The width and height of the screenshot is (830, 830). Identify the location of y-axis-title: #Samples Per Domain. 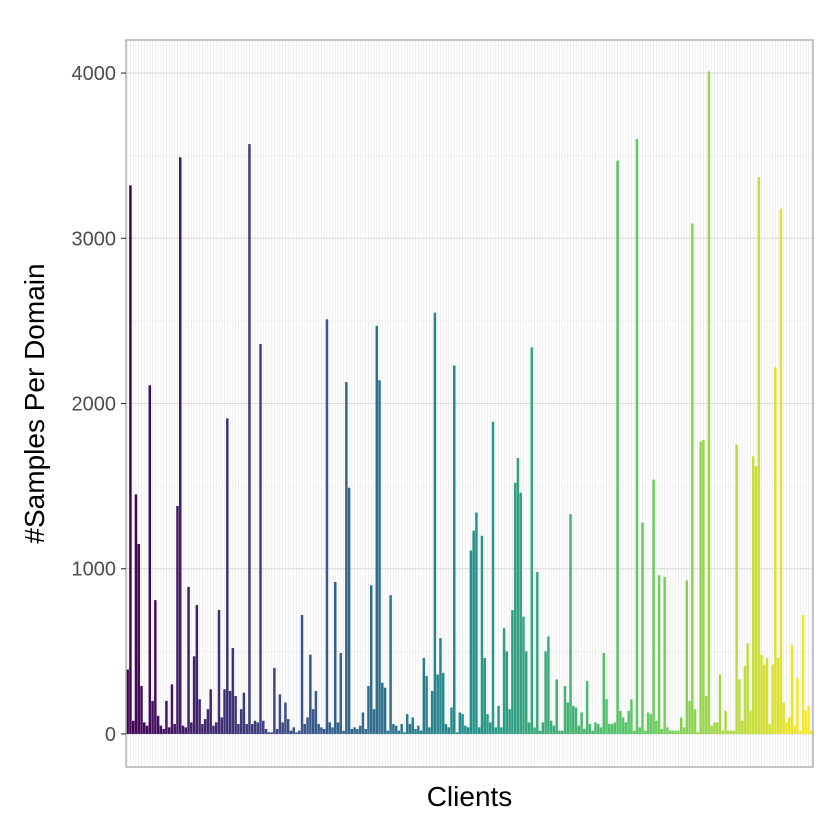
(34, 403).